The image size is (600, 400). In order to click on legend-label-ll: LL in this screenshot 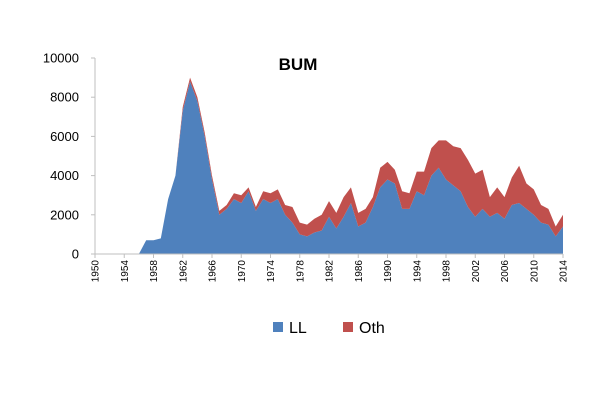, I will do `click(298, 328)`.